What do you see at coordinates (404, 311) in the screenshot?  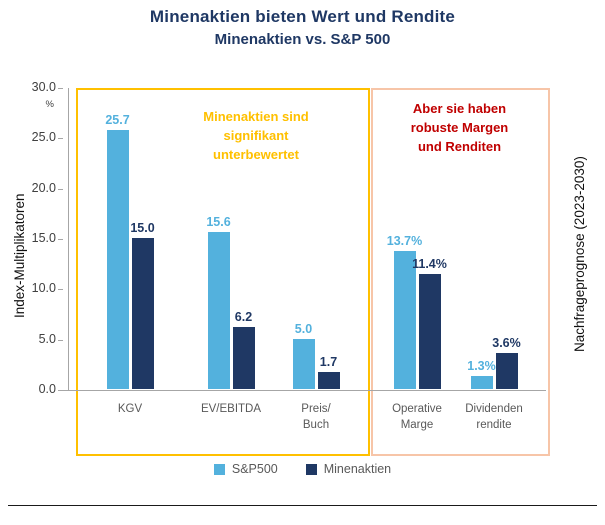 I see `bar-s-p500: 13.7%` at bounding box center [404, 311].